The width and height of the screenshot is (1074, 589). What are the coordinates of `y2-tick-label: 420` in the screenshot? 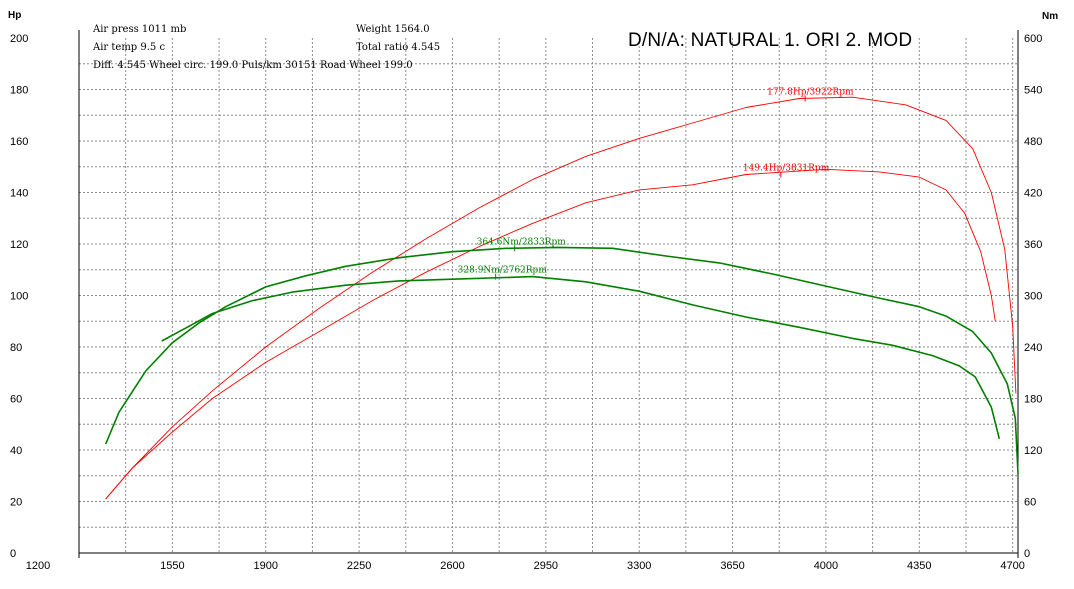 It's located at (1033, 194).